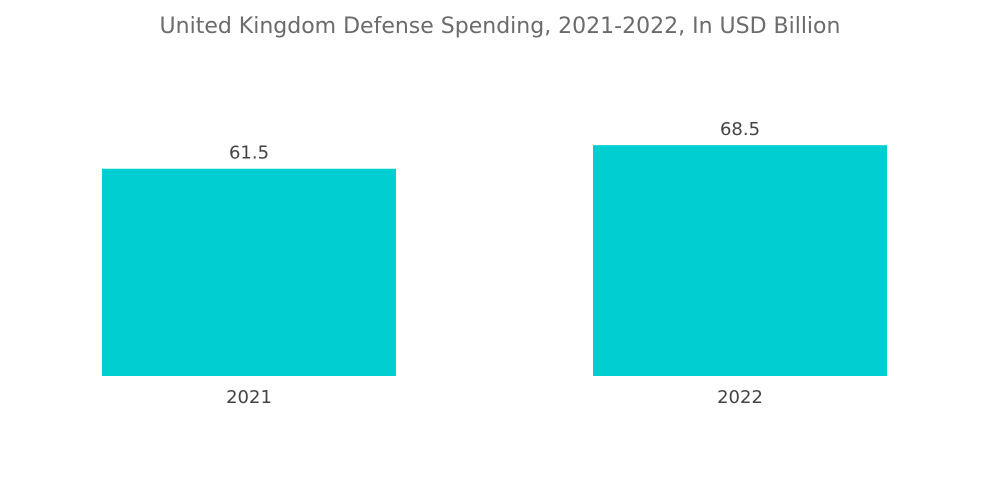 The height and width of the screenshot is (504, 1000). Describe the element at coordinates (249, 272) in the screenshot. I see `bar-2021` at that location.